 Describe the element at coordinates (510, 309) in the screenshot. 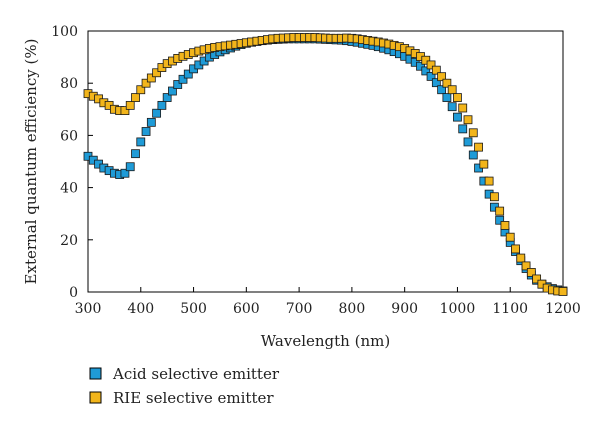

I see `x-tick-label: 1100` at that location.